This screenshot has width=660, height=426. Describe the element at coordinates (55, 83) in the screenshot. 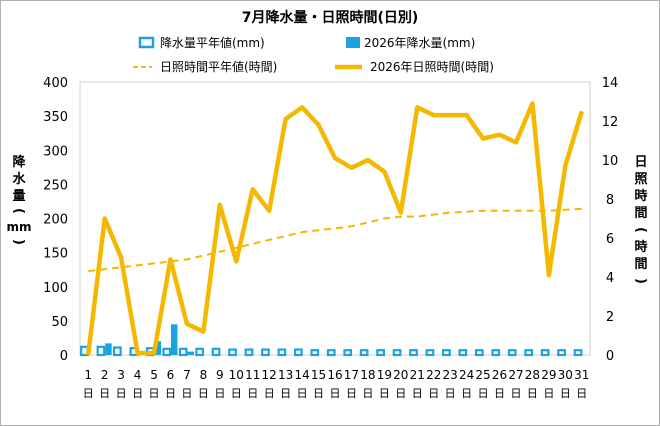

I see `left-tick-label: 400` at that location.